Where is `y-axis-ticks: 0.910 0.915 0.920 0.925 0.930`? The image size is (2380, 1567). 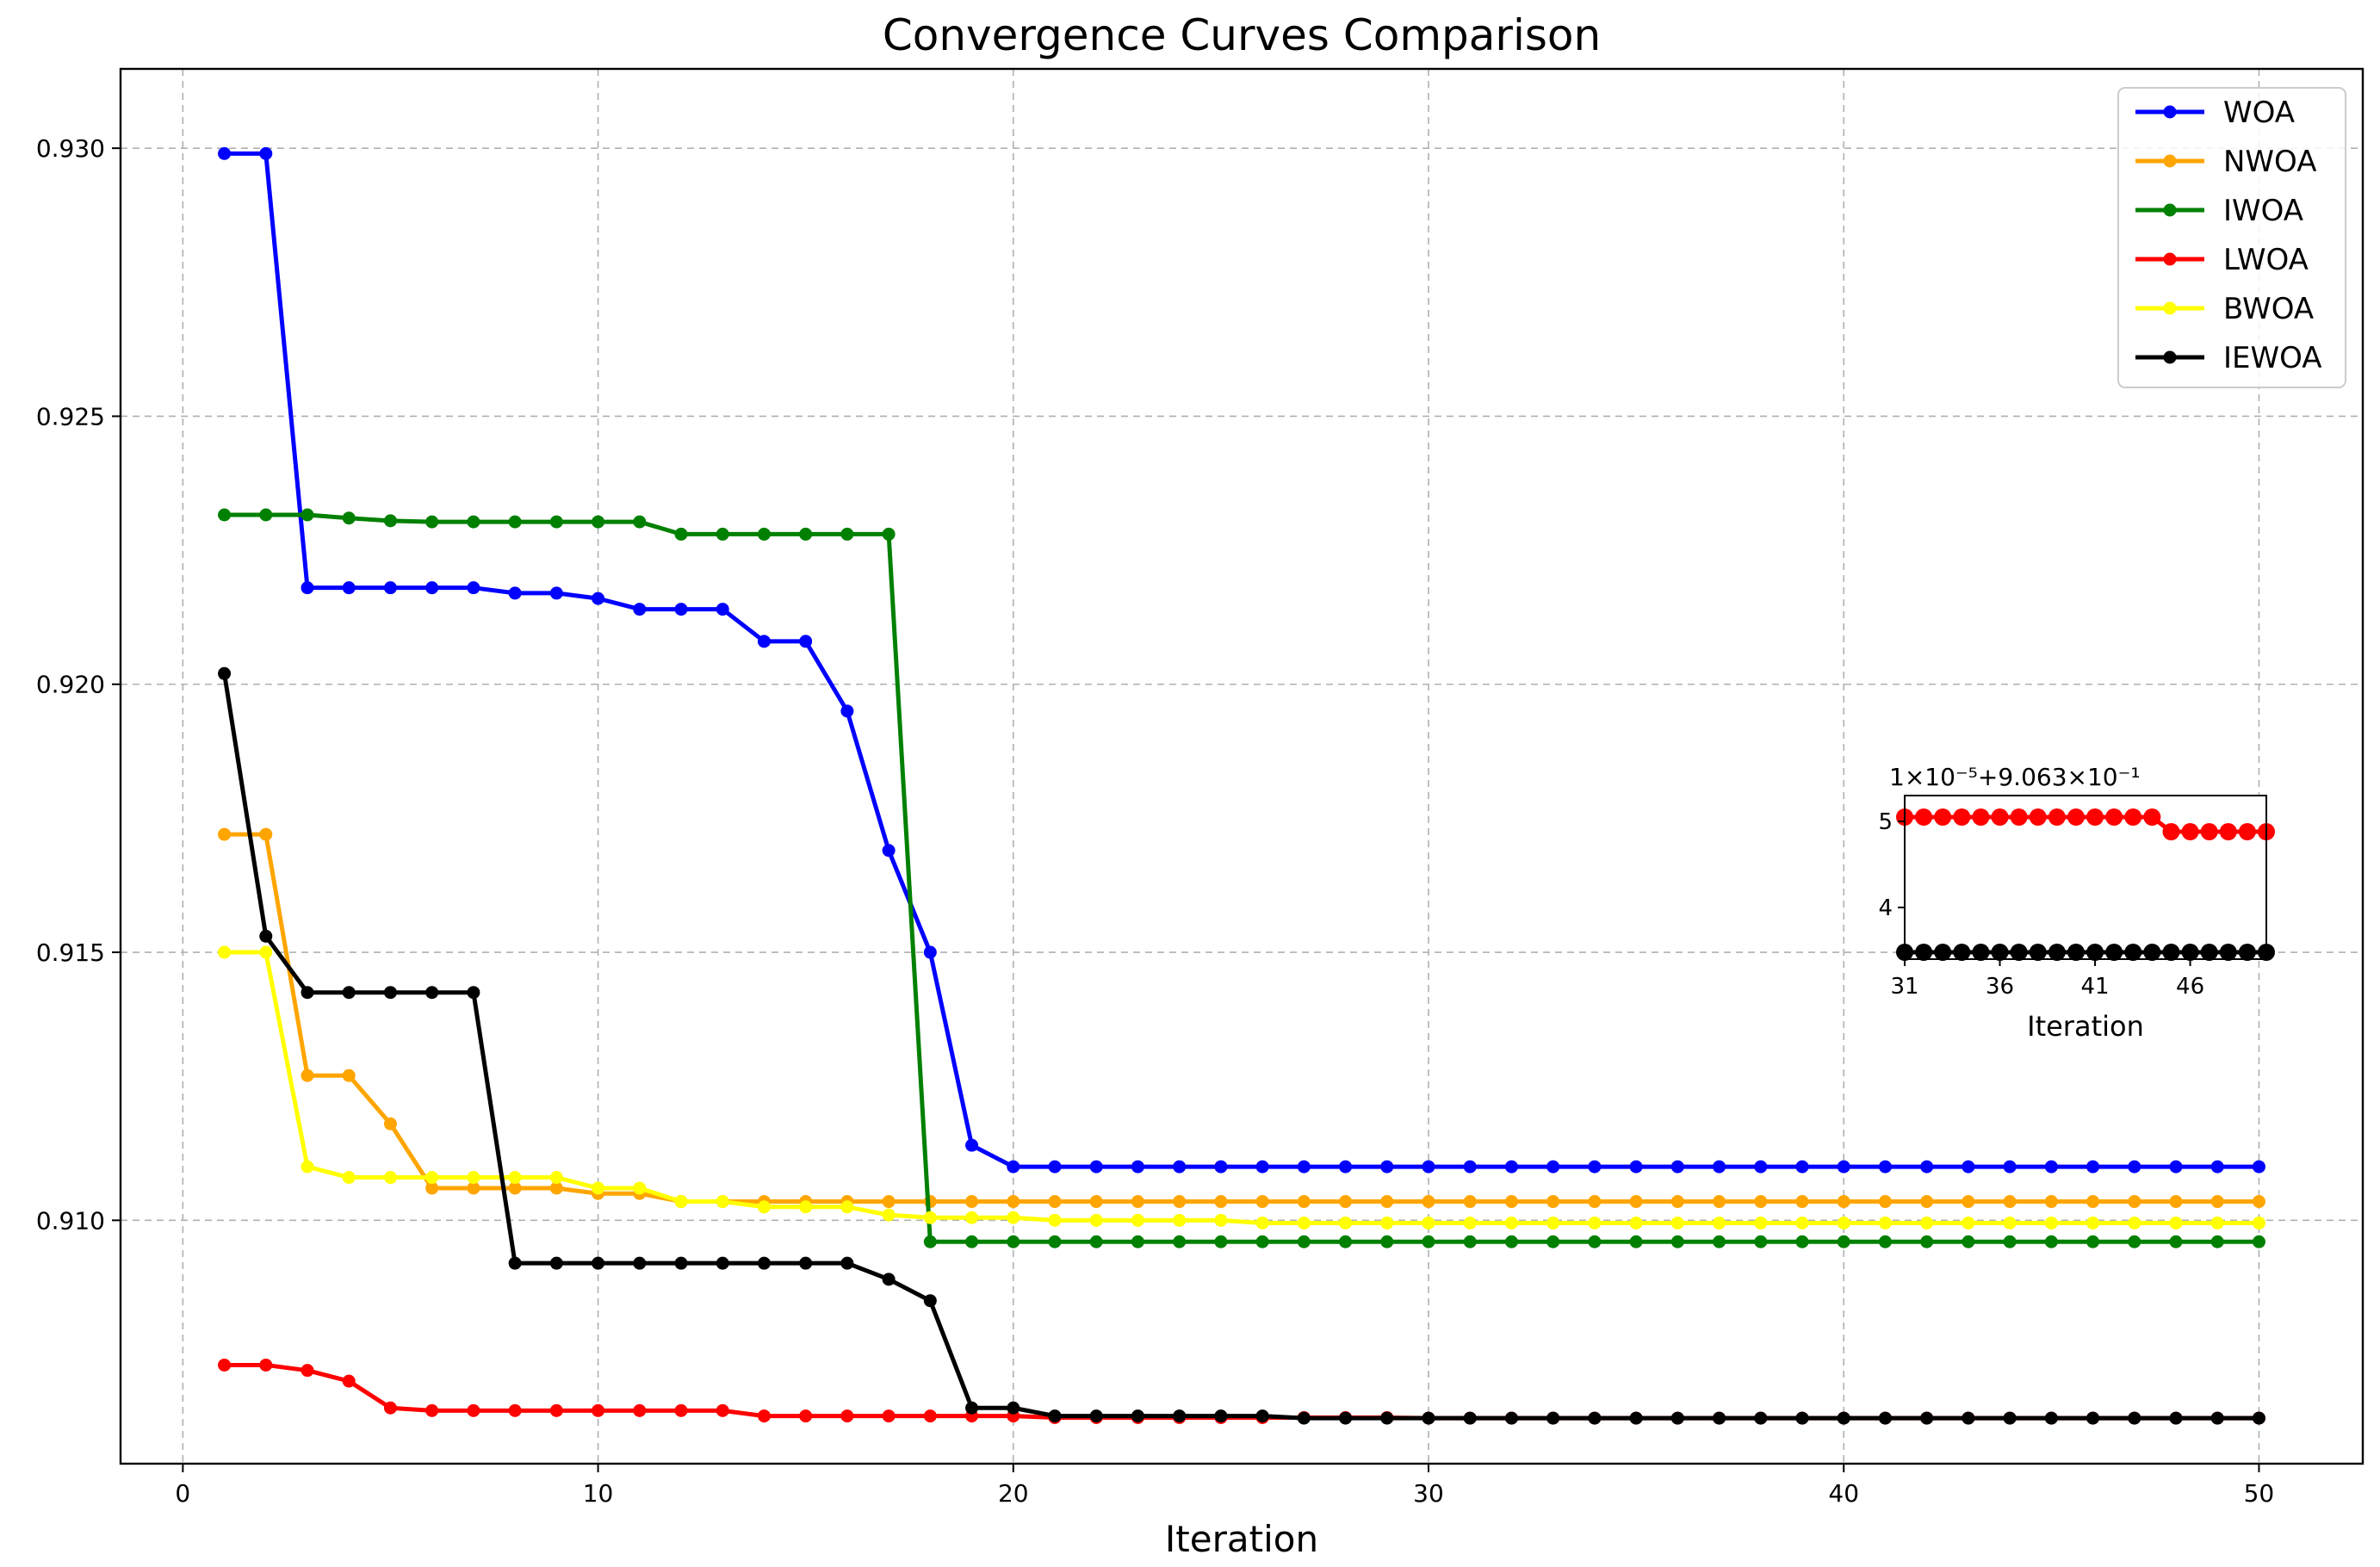
y-axis-ticks: 0.910 0.915 0.920 0.925 0.930 is located at coordinates (78, 685).